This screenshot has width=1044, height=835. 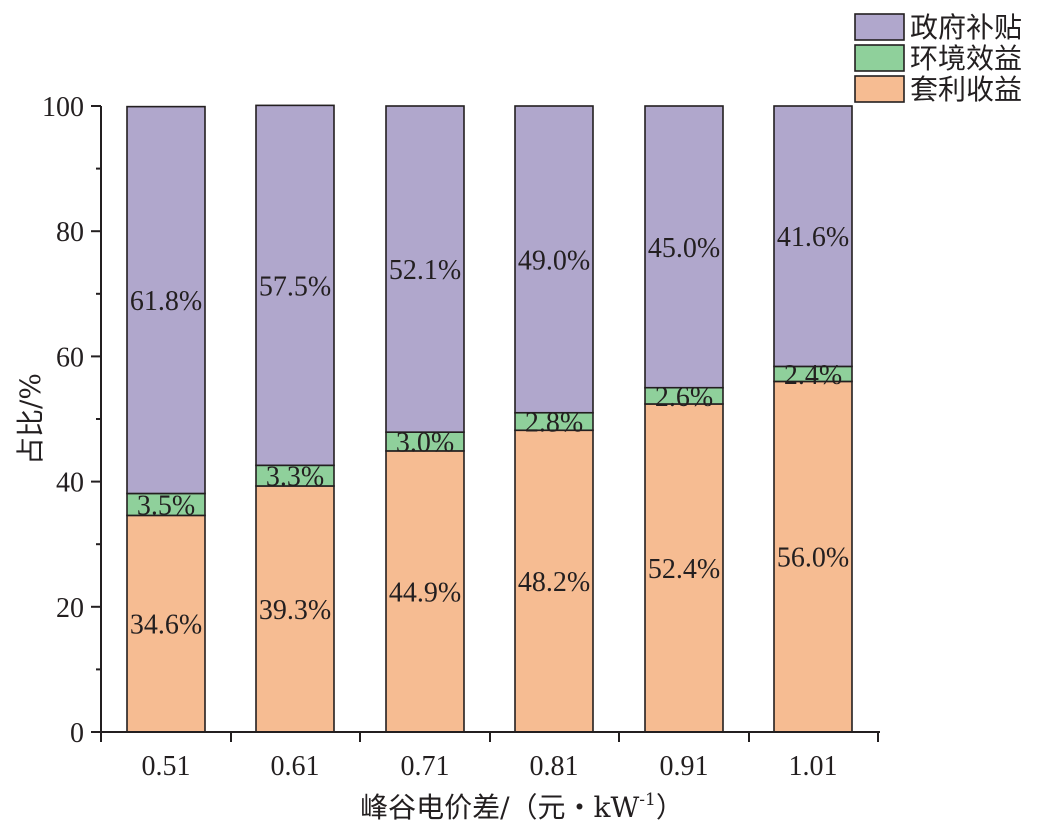 What do you see at coordinates (670, 807) in the screenshot?
I see `x-axis-title-end: ）` at bounding box center [670, 807].